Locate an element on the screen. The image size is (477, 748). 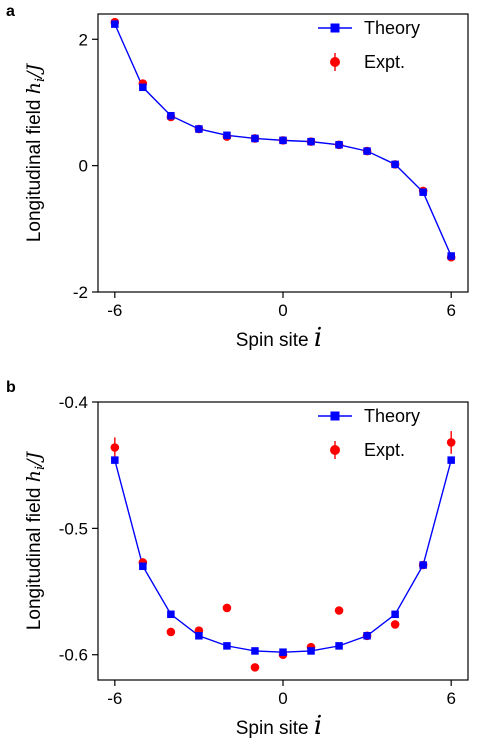
panel-label: a is located at coordinates (10, 11).